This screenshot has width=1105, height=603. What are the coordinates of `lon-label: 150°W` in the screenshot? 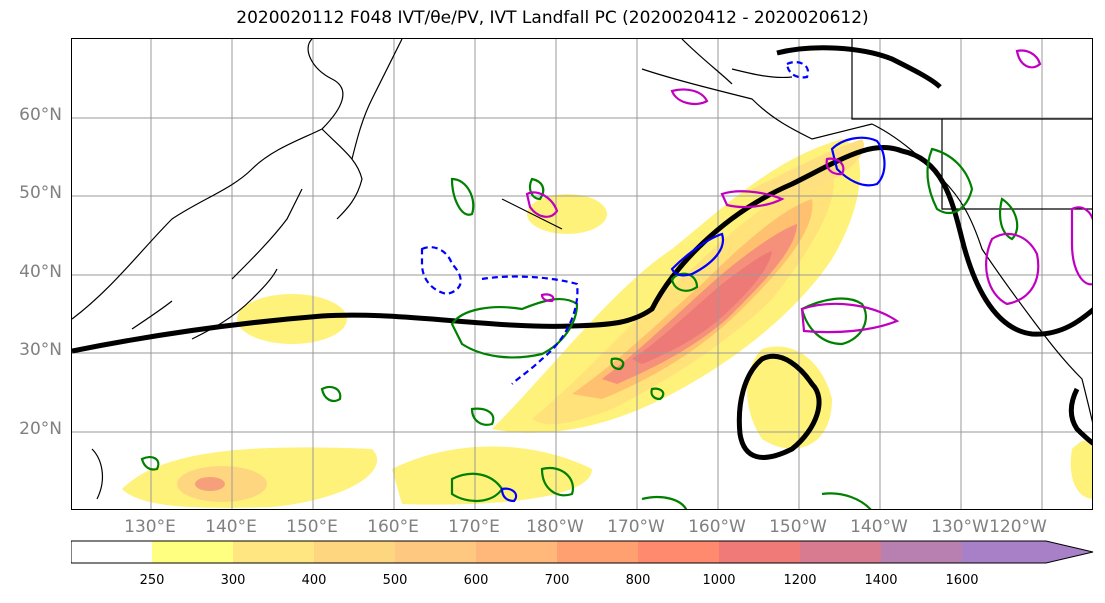 It's located at (798, 527).